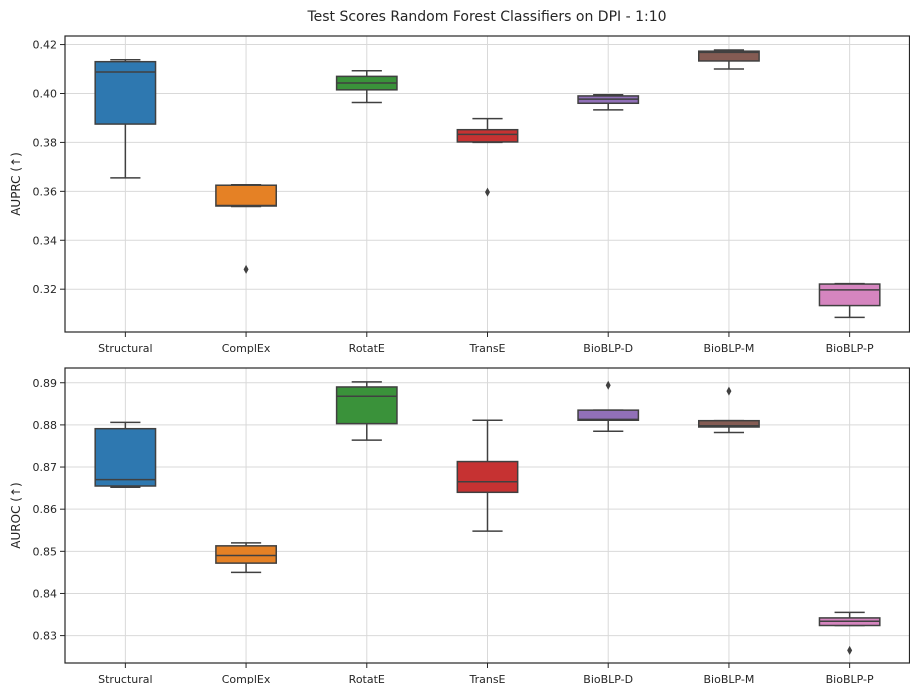 The height and width of the screenshot is (684, 910). I want to click on auroc-y-tick-label: 0.89, so click(45, 383).